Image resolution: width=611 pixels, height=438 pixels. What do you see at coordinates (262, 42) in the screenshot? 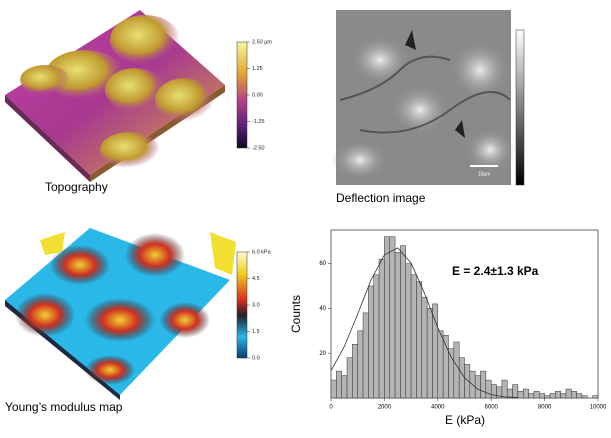
I see `colorbar-tick-label: 2.50 µm` at bounding box center [262, 42].